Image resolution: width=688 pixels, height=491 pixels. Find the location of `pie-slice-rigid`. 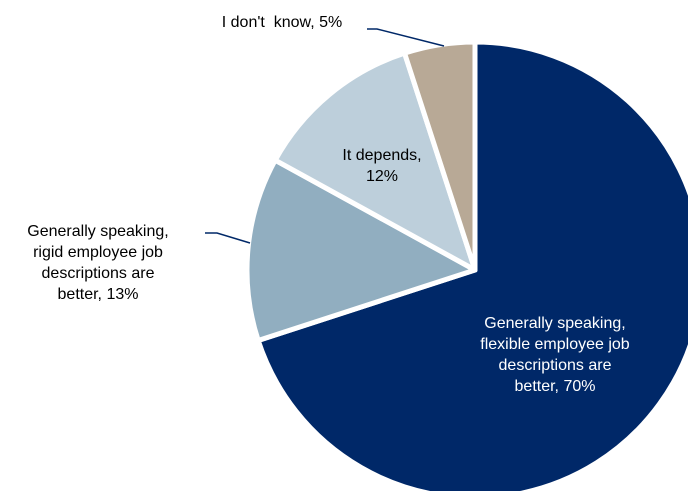

pie-slice-rigid is located at coordinates (361, 250).